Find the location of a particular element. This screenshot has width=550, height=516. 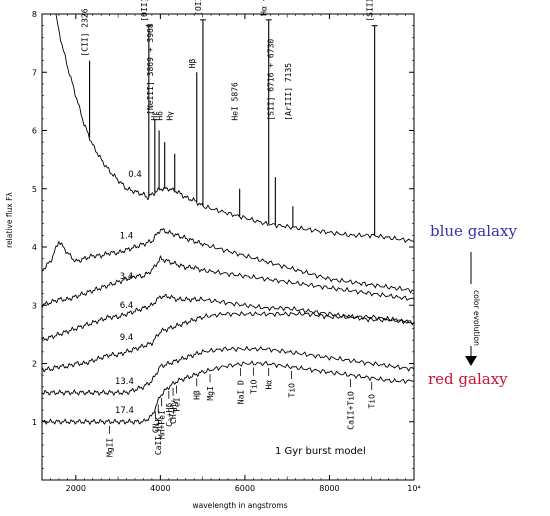

absorption-line-label: CH+Hγ is located at coordinates (173, 412).